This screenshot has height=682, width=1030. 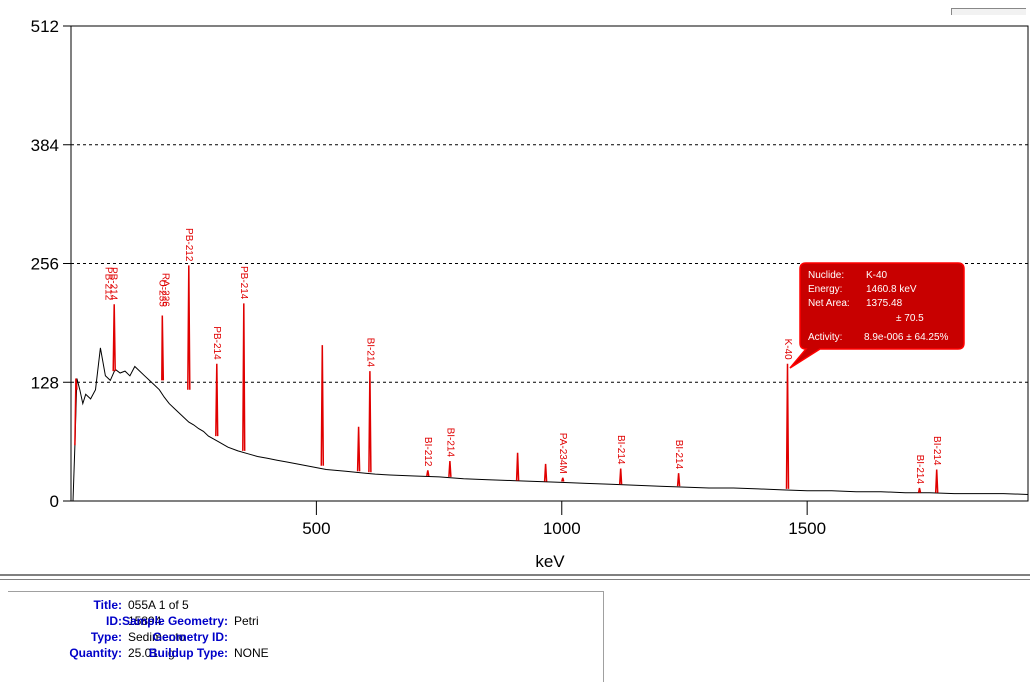 I want to click on type-row: Type: Sedimento, so click(x=97, y=637).